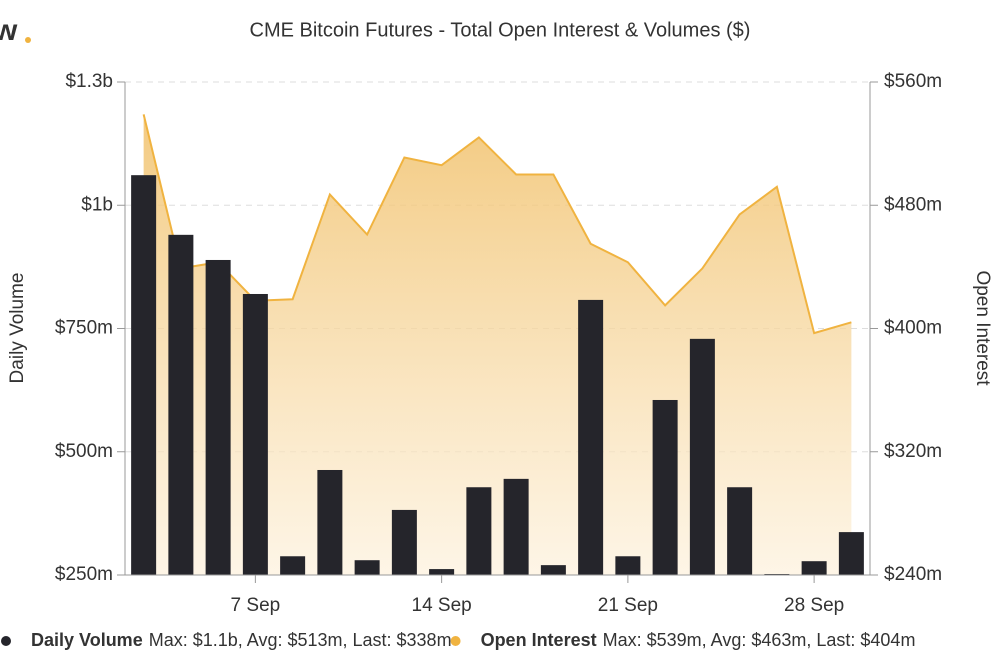 The height and width of the screenshot is (665, 1000). I want to click on y2-tick-label: $400m, so click(913, 328).